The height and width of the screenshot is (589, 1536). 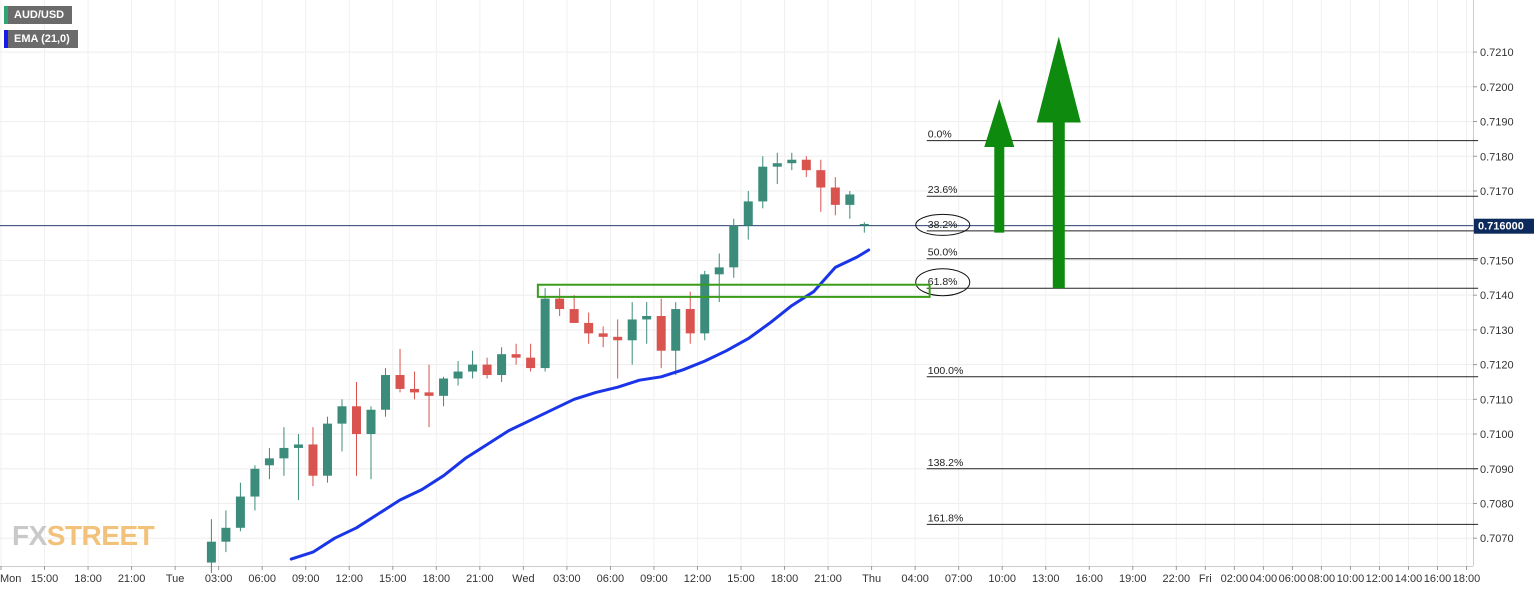 I want to click on support-zone, so click(x=733, y=290).